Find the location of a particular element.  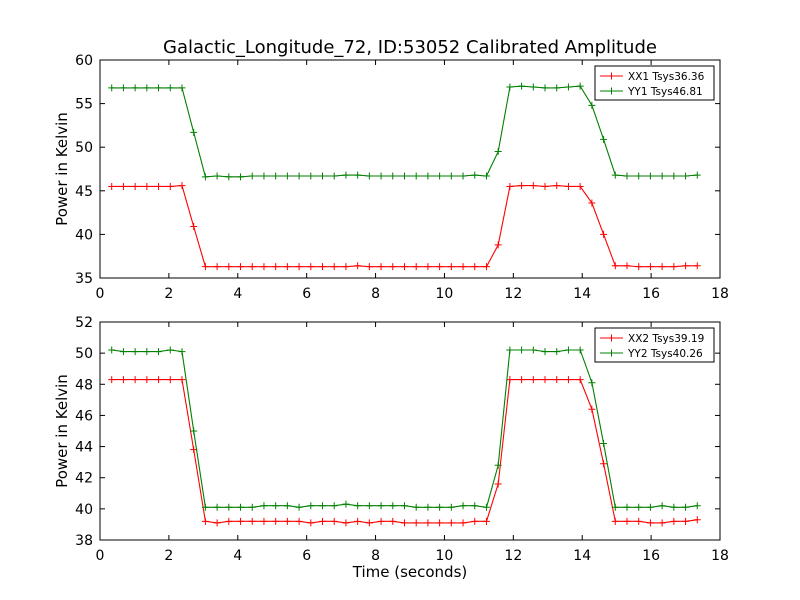

bottom-legend-marker is located at coordinates (611, 353).